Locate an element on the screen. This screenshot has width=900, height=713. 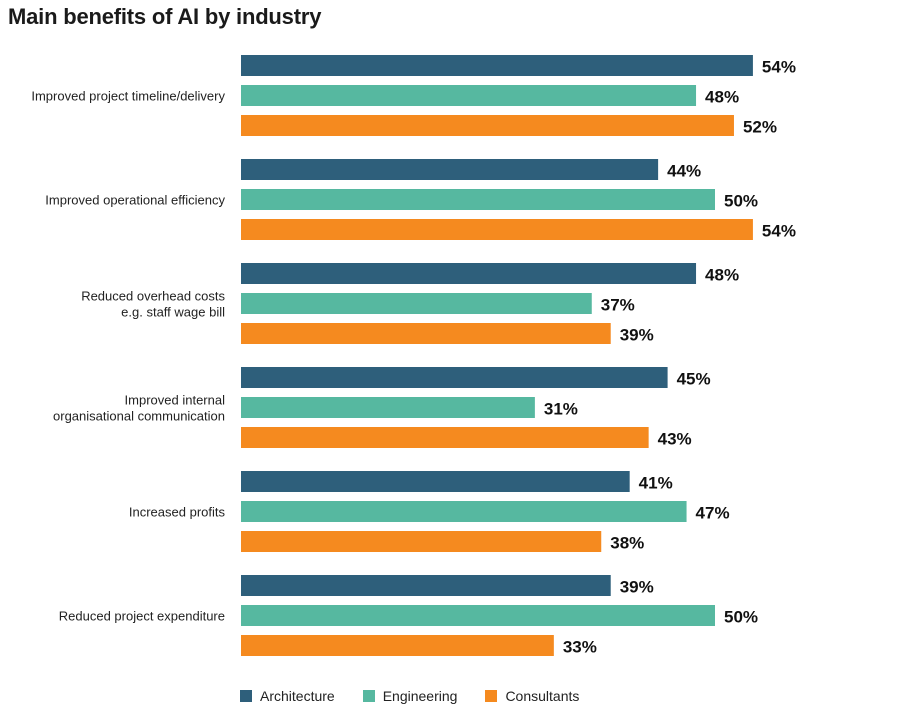
legend-swatch-engineering is located at coordinates (368, 696).